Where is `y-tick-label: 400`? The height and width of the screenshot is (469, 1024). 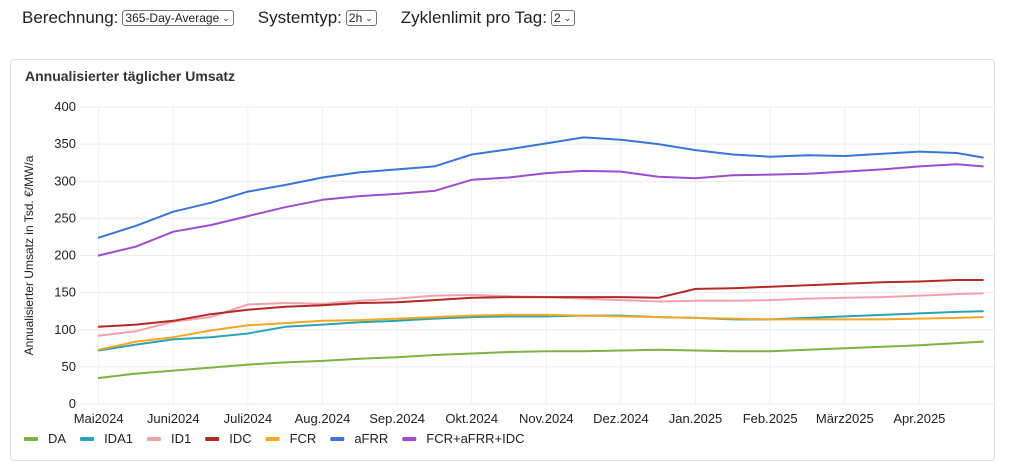
y-tick-label: 400 is located at coordinates (65, 106).